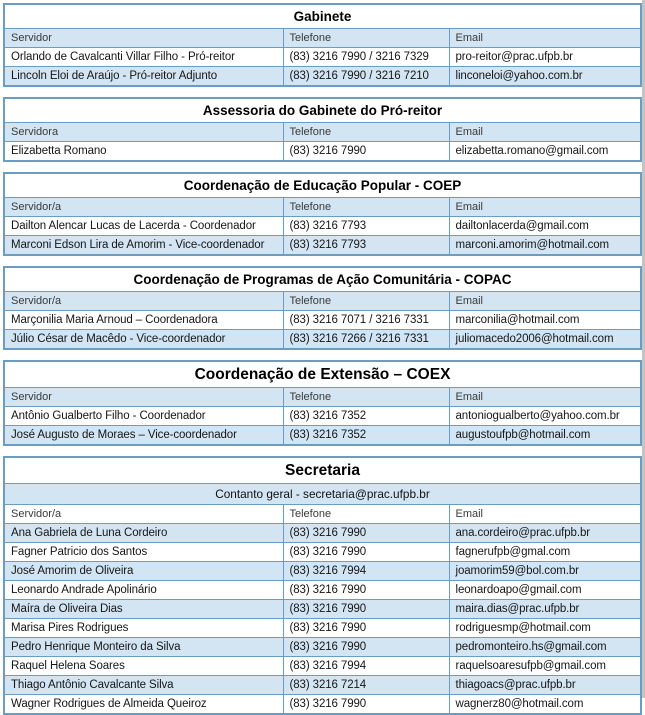  I want to click on column-header-row: Servidora Telefone Email, so click(322, 132).